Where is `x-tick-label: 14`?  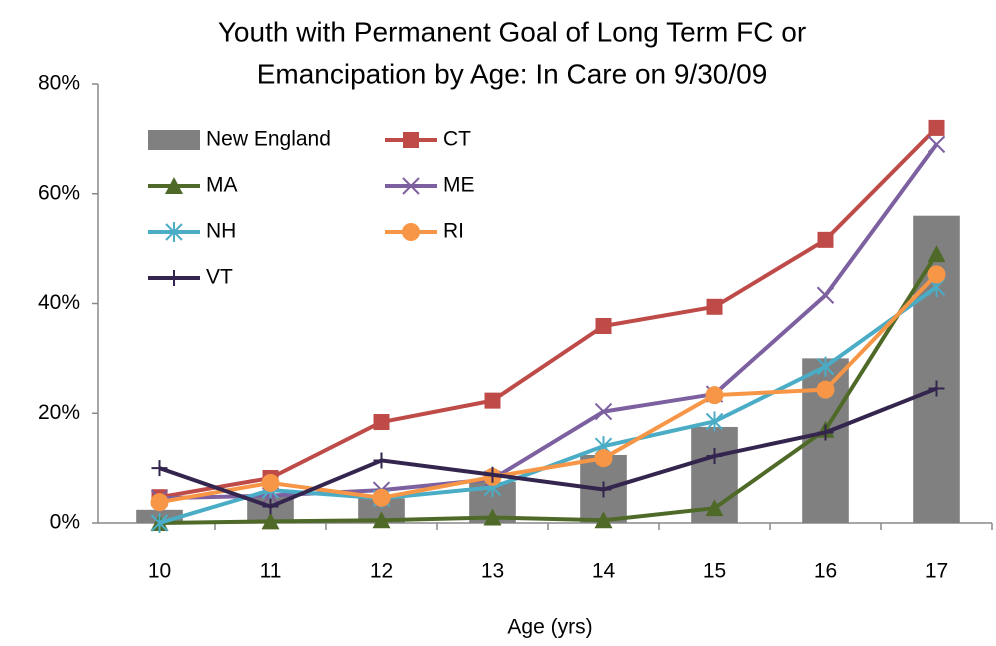
x-tick-label: 14 is located at coordinates (604, 571).